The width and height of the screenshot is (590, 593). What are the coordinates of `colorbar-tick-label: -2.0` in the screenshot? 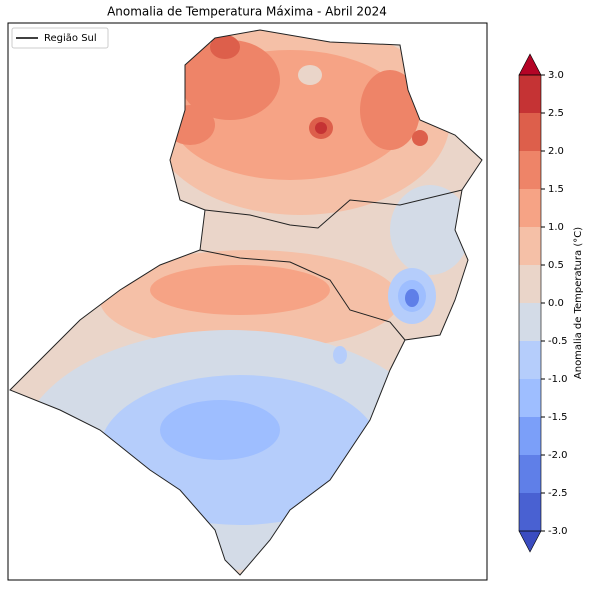 It's located at (558, 455).